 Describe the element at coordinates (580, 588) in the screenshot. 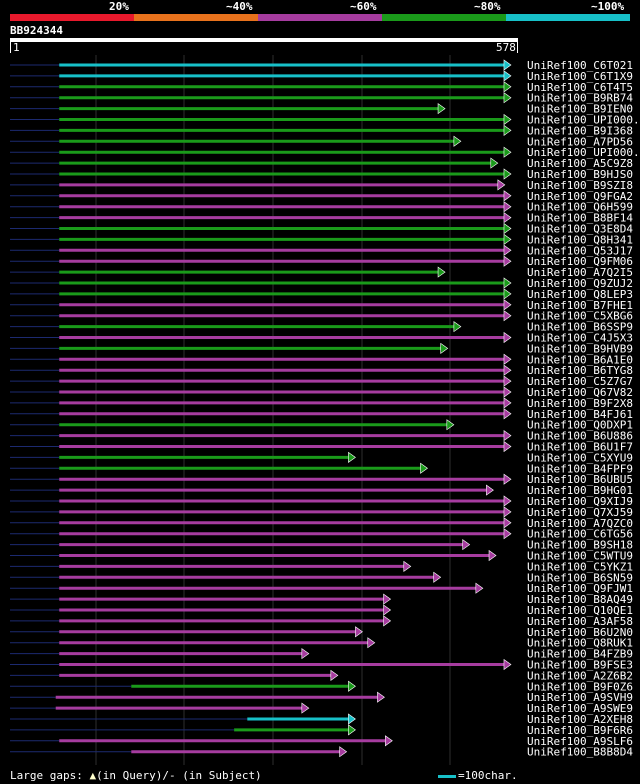

I see `hit-label: UniRef100_Q9FJW1` at that location.